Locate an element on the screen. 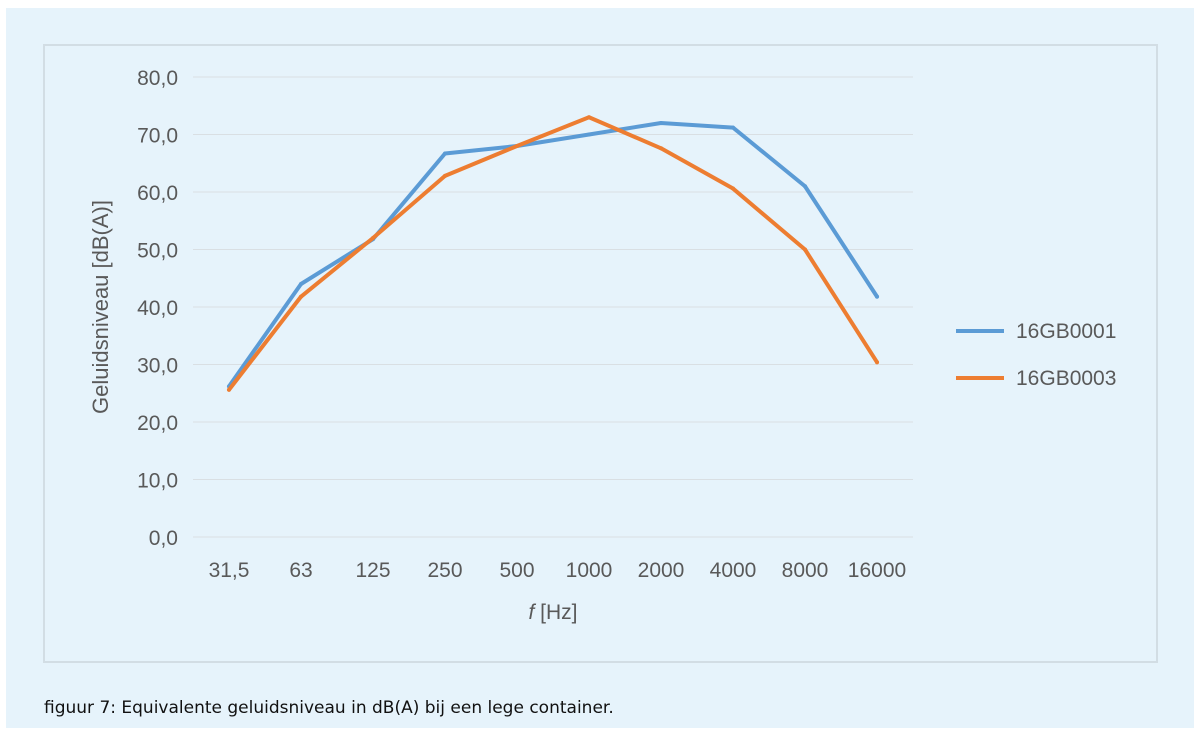 Image resolution: width=1198 pixels, height=731 pixels. y-tick-label: 20,0 is located at coordinates (157, 423).